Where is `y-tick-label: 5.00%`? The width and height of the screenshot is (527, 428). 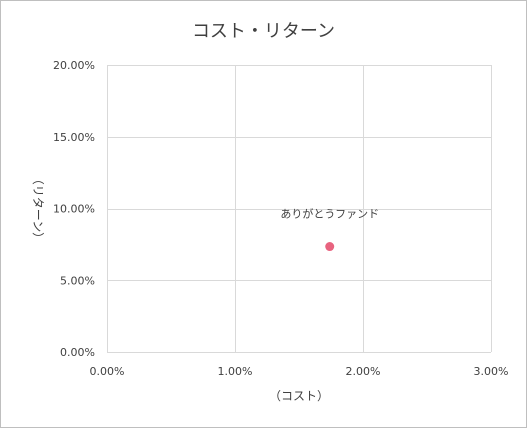 y-tick-label: 5.00% is located at coordinates (77, 280).